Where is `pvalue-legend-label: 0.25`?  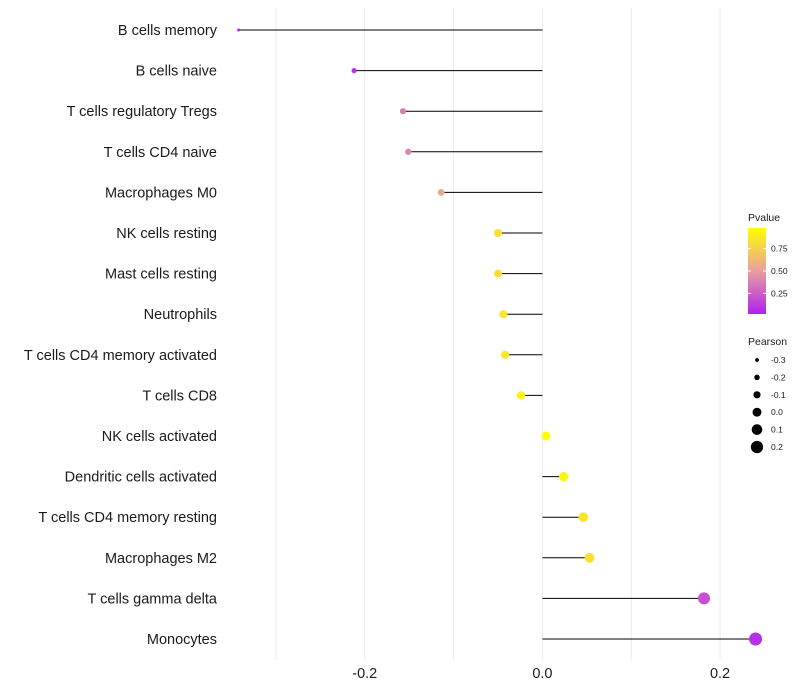 pvalue-legend-label: 0.25 is located at coordinates (779, 293).